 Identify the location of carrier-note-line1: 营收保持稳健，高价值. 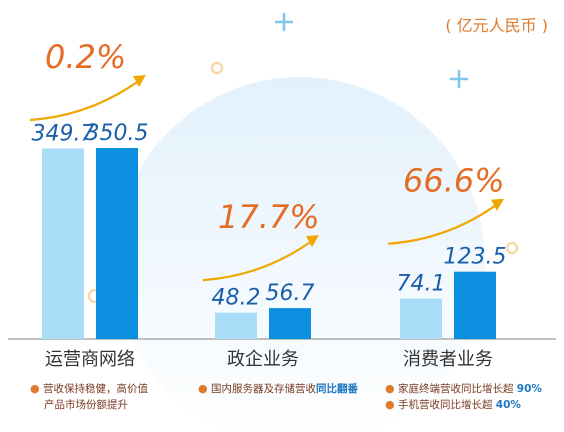
(95, 389).